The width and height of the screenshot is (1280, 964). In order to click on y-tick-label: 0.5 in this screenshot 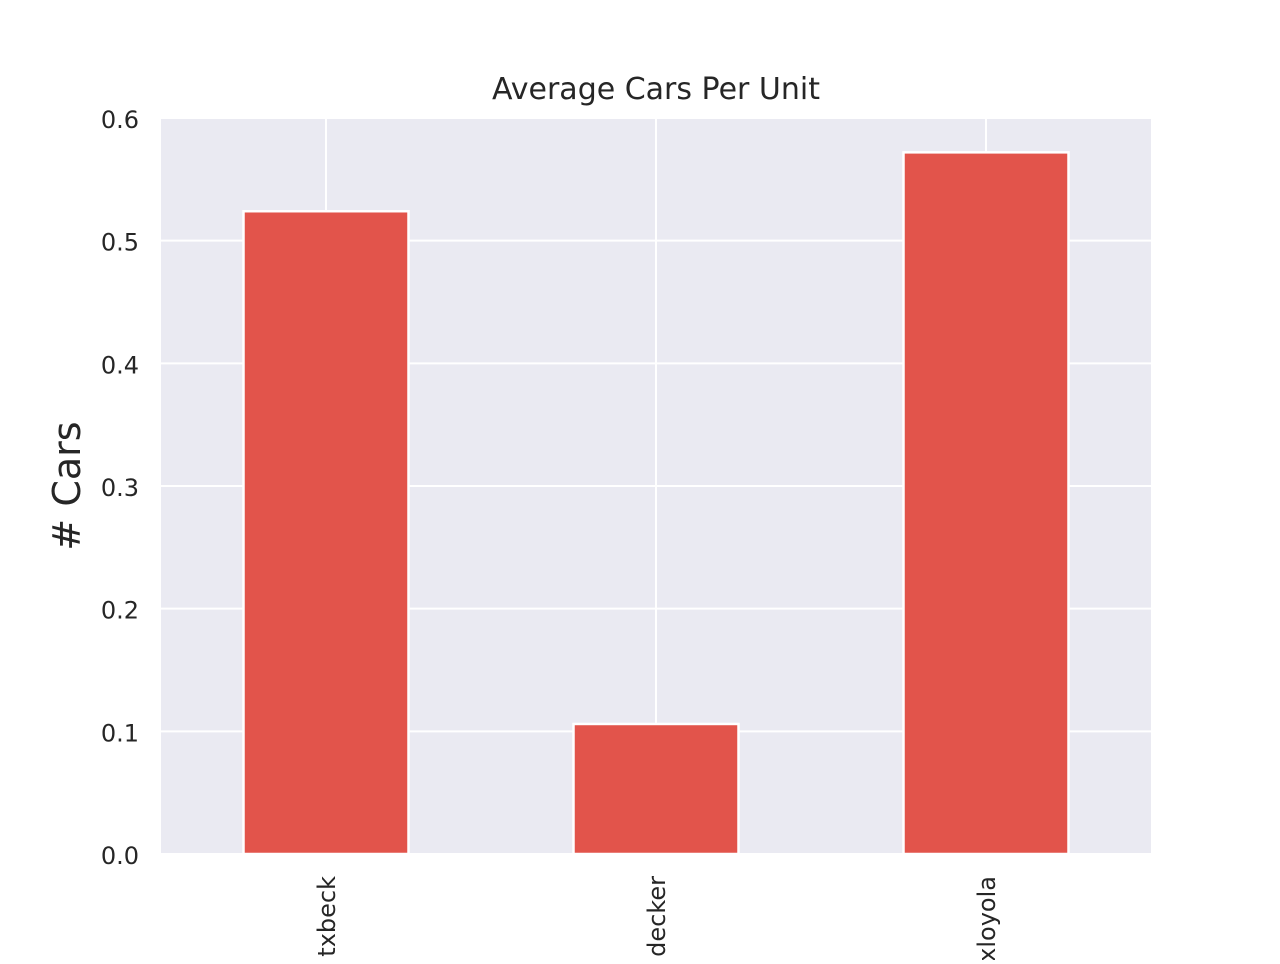, I will do `click(120, 243)`.